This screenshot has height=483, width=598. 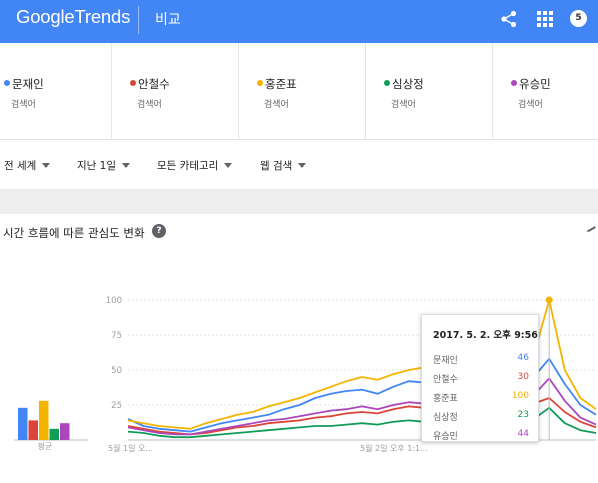 What do you see at coordinates (481, 397) in the screenshot?
I see `tooltip-row: 홍준표 100` at bounding box center [481, 397].